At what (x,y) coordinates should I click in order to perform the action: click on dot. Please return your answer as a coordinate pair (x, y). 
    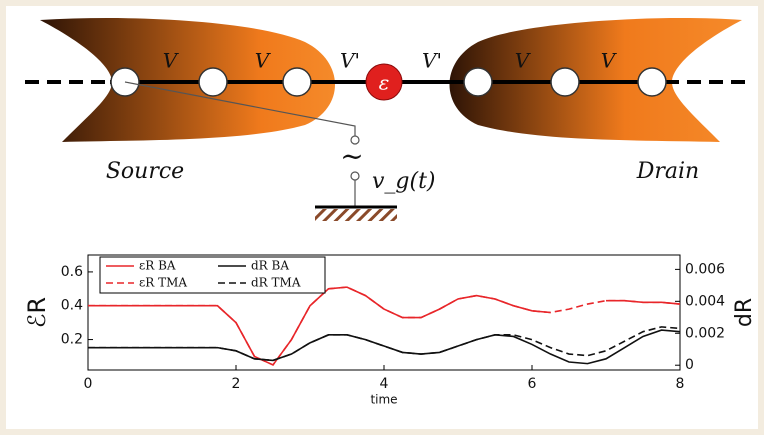
    Looking at the image, I should click on (384, 82).